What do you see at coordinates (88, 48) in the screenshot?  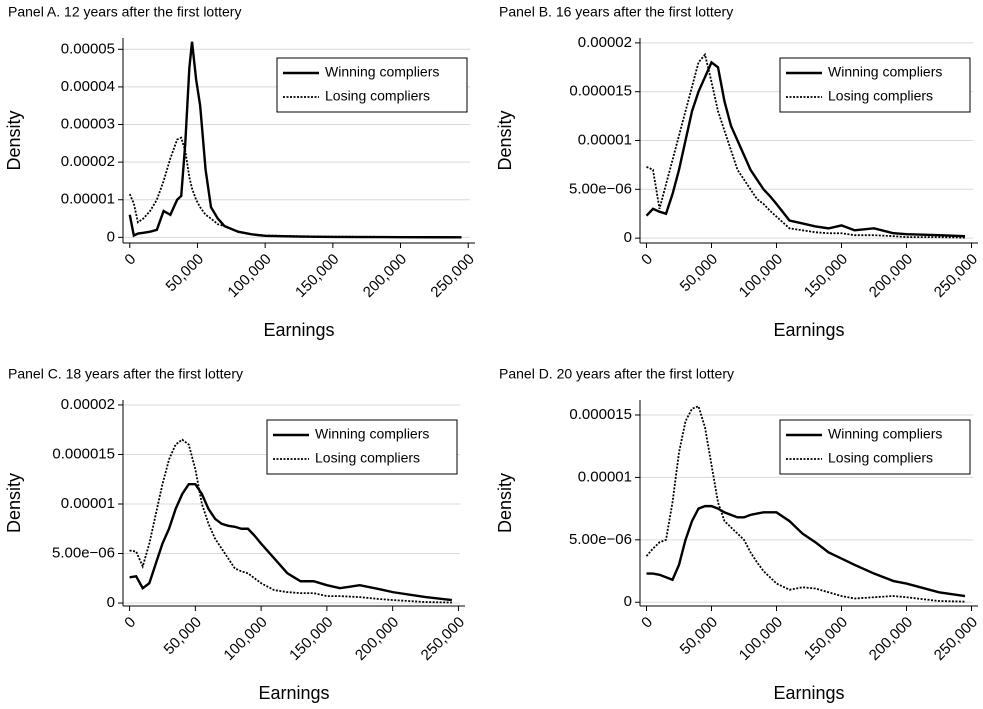 I see `y-tick-label: 0.00005` at bounding box center [88, 48].